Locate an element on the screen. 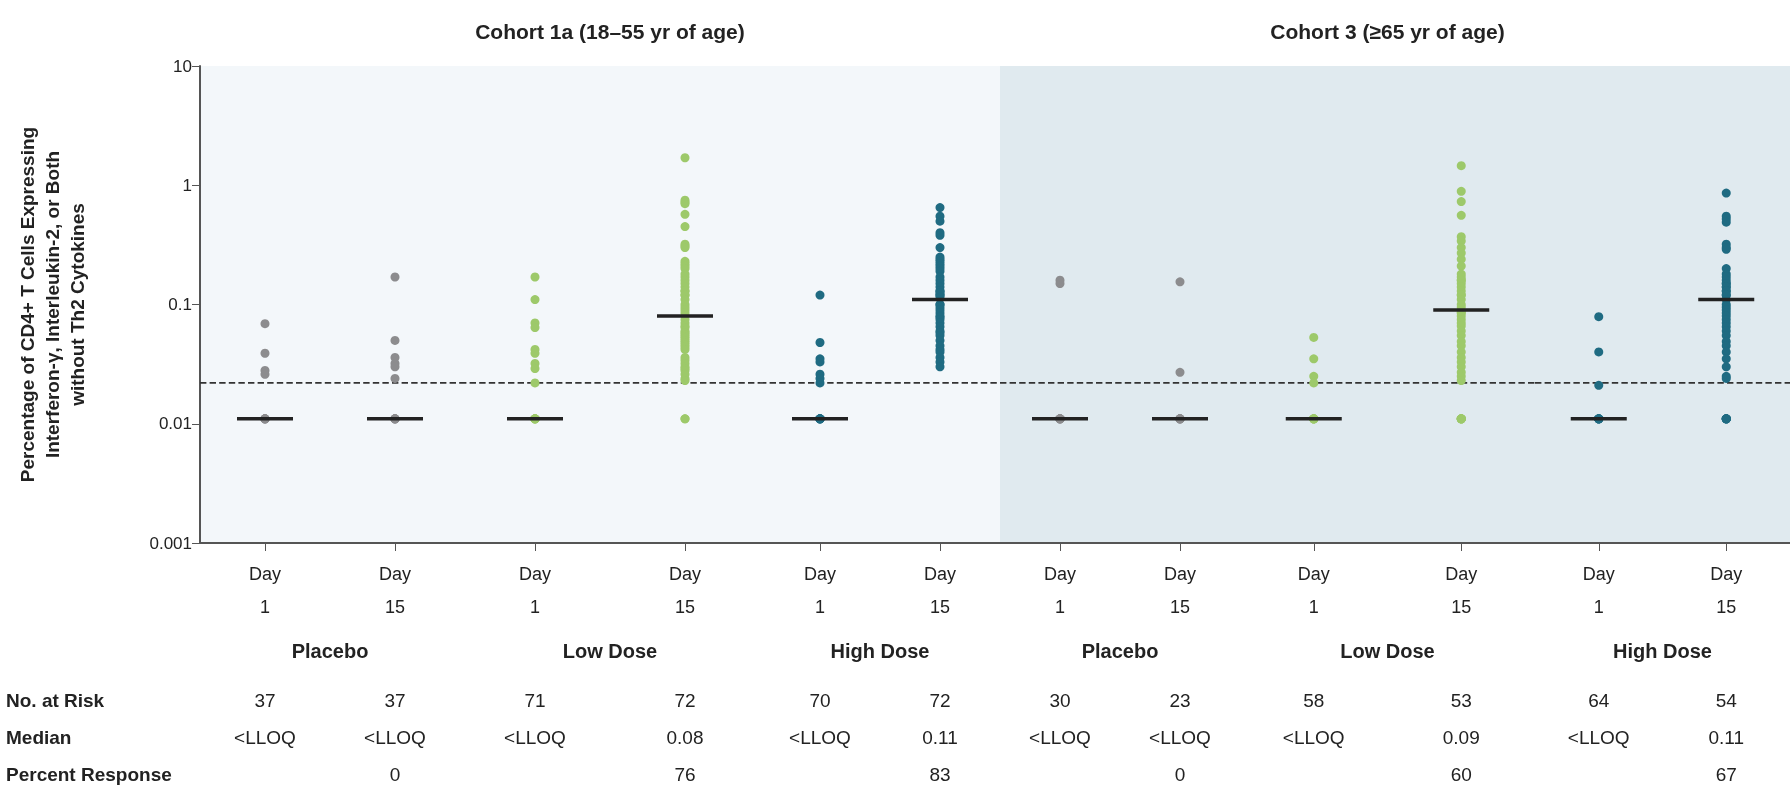 Image resolution: width=1790 pixels, height=789 pixels. text: 71 is located at coordinates (535, 700).